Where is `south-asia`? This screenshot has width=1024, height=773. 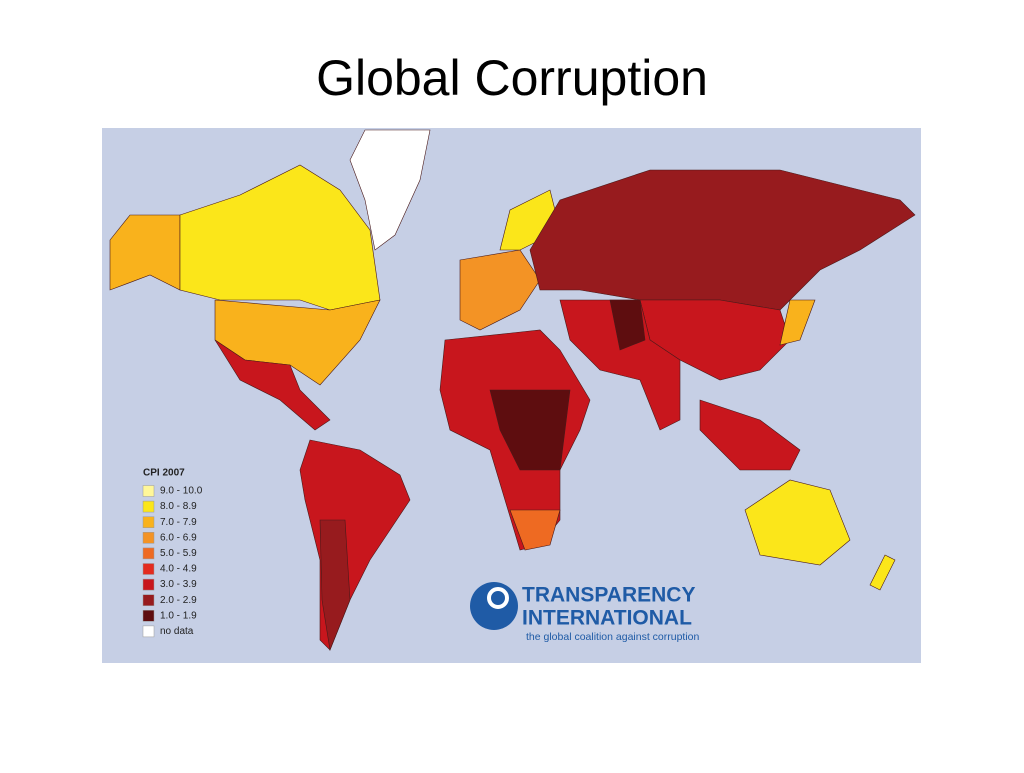
south-asia is located at coordinates (620, 365).